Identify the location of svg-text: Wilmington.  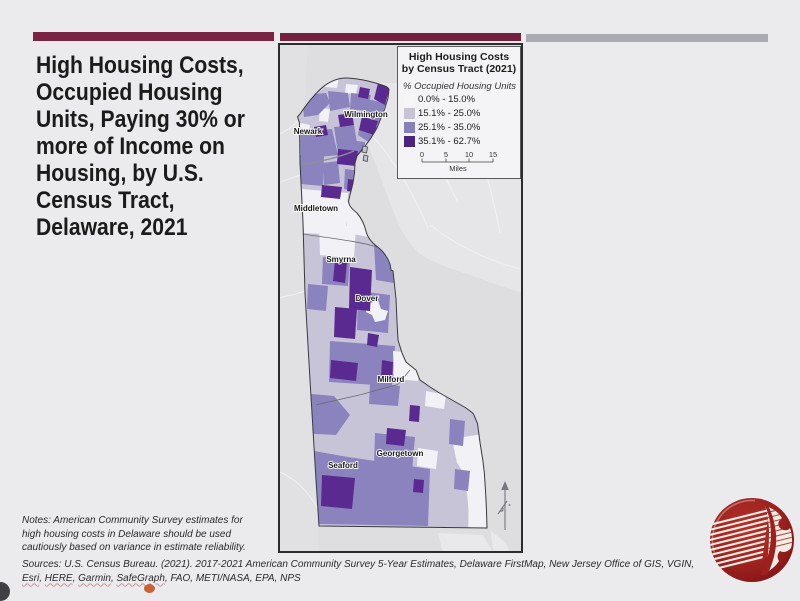
(366, 114).